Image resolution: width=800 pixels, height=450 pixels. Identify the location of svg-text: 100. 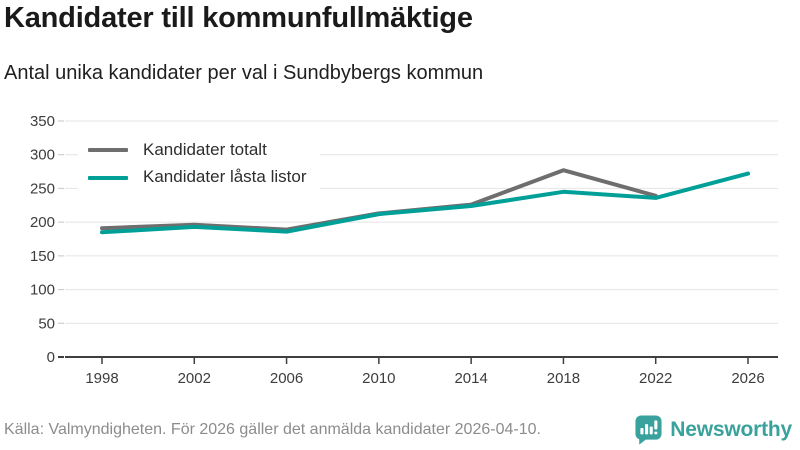
(42, 290).